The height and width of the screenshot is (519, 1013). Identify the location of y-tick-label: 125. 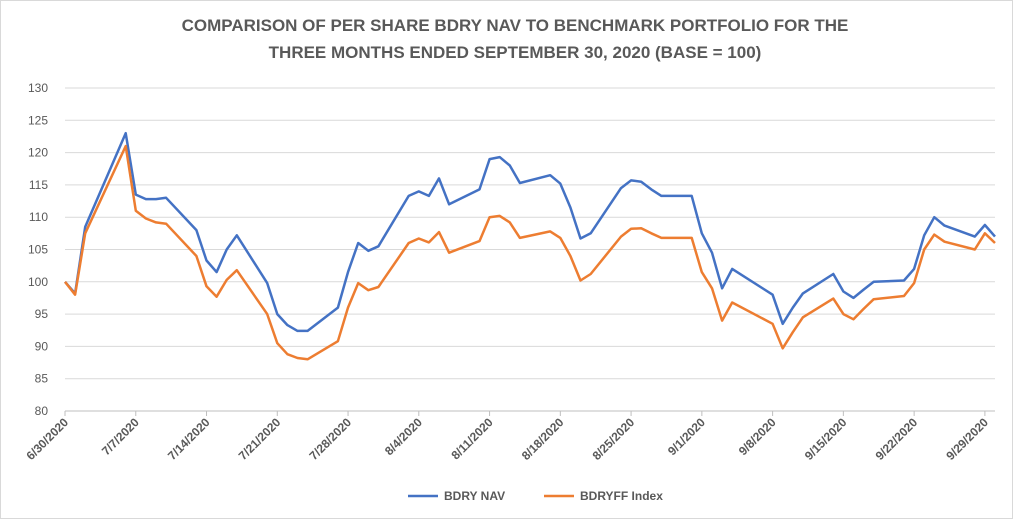
(38, 120).